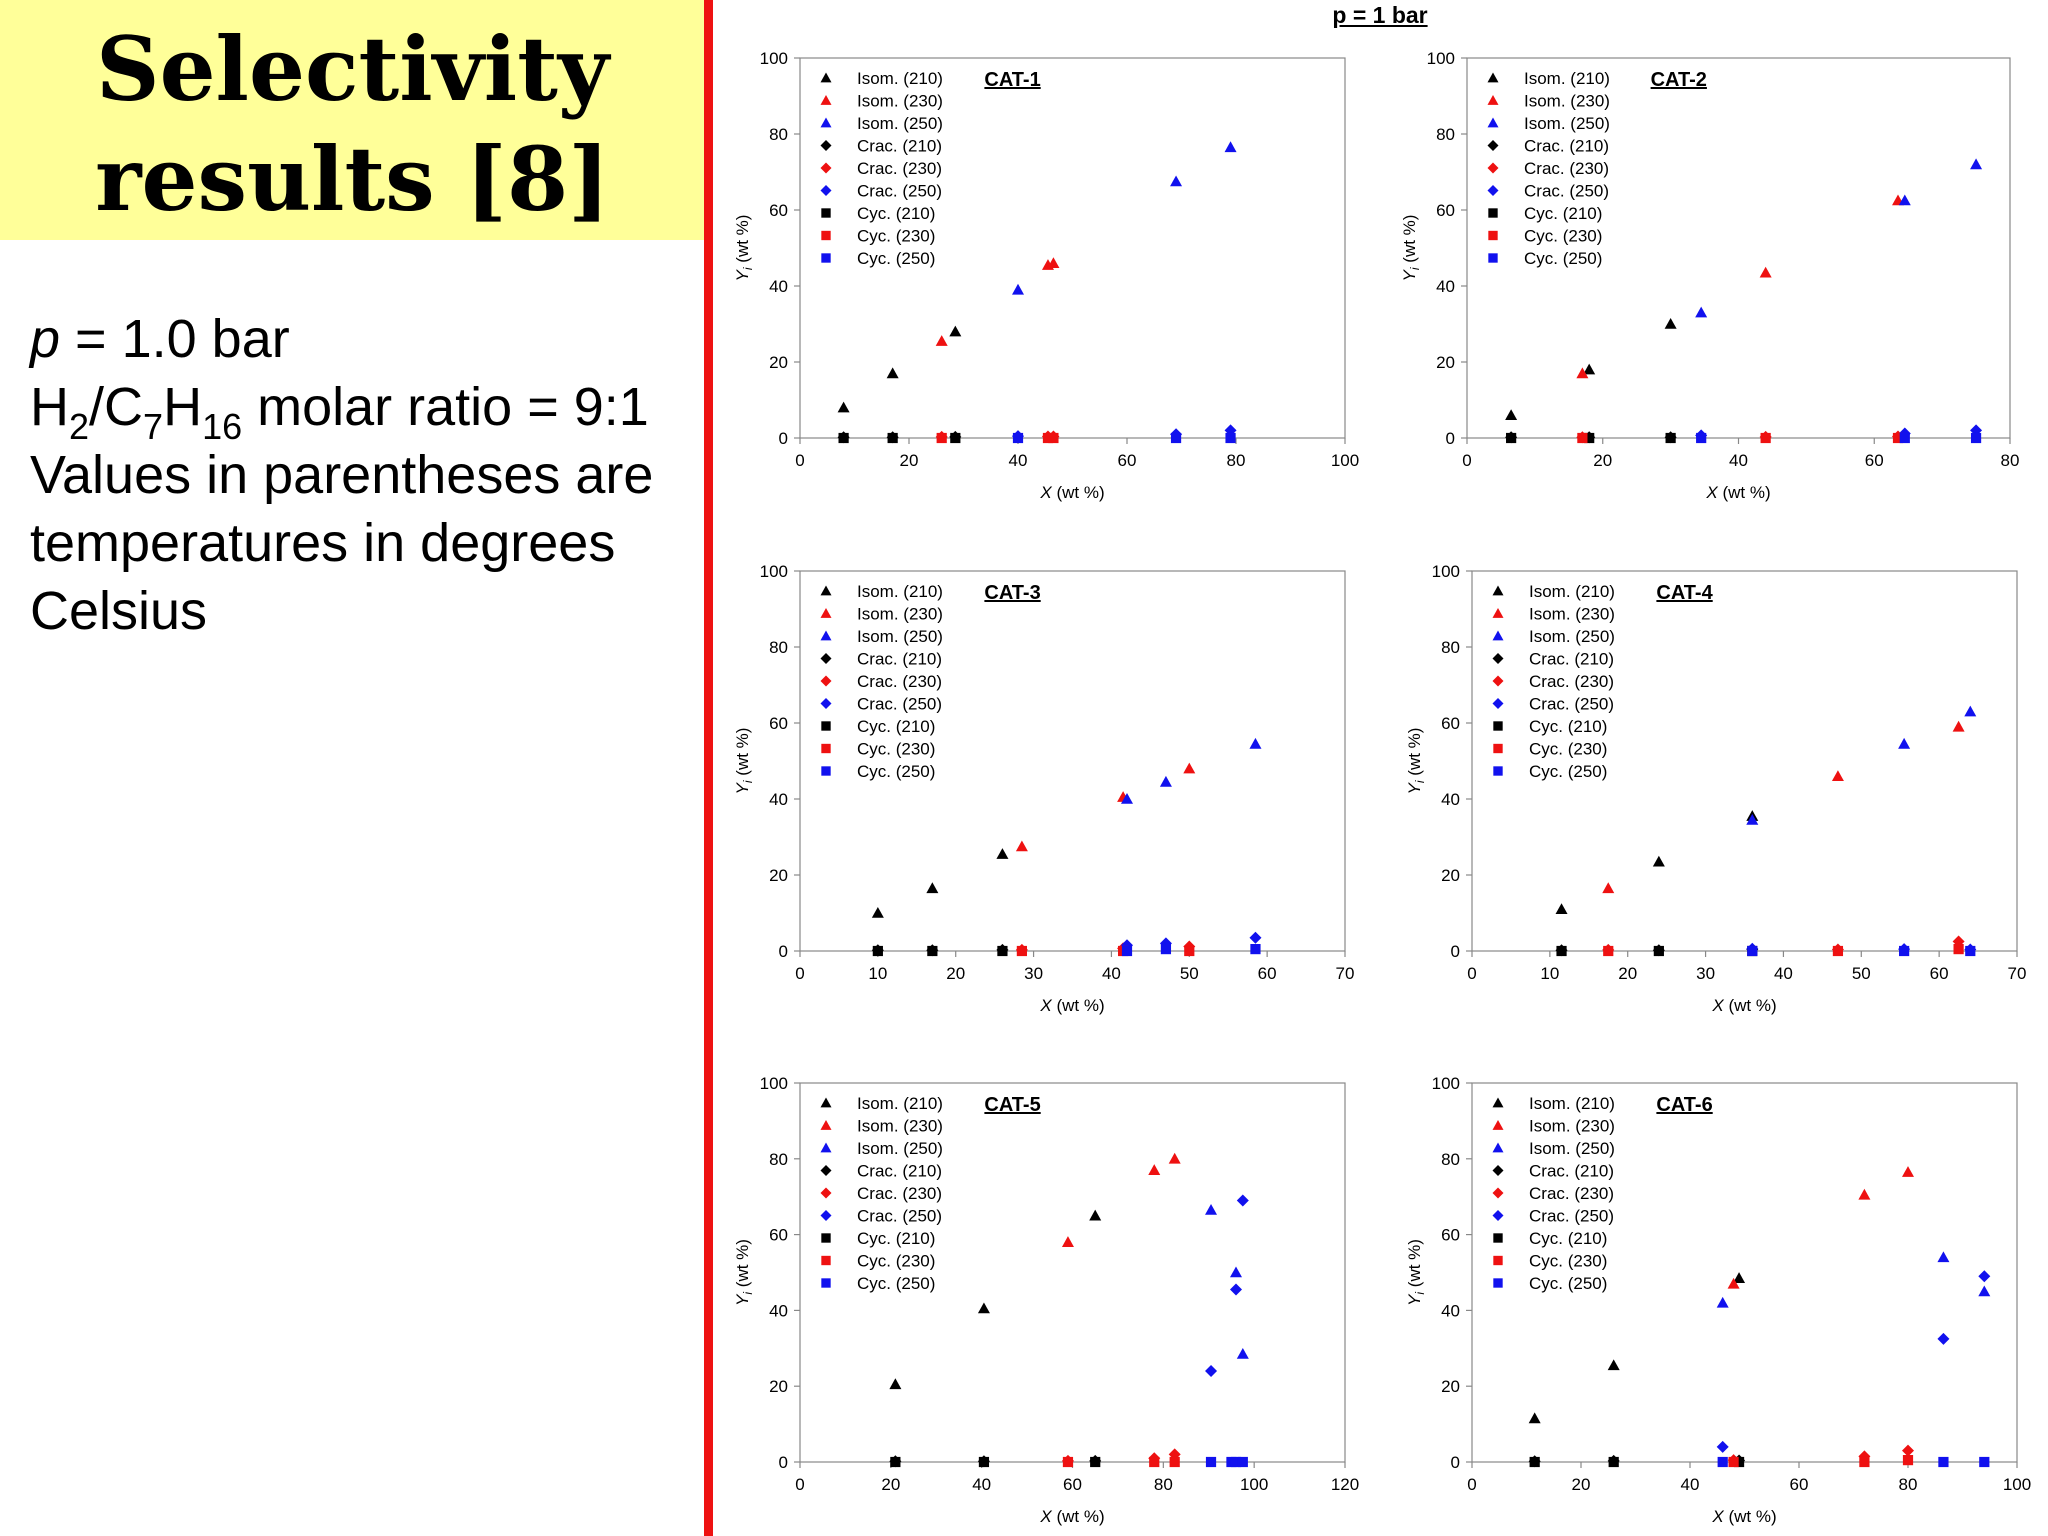 This screenshot has height=1536, width=2048. What do you see at coordinates (445, 407) in the screenshot?
I see `ratio-value: molar ratio = 9:1` at bounding box center [445, 407].